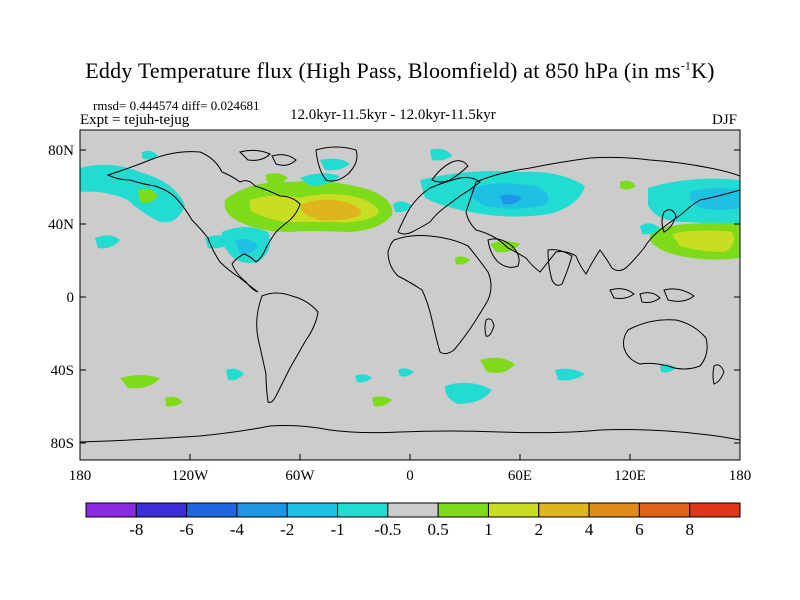  I want to click on colorbar-label: -1, so click(337, 529).